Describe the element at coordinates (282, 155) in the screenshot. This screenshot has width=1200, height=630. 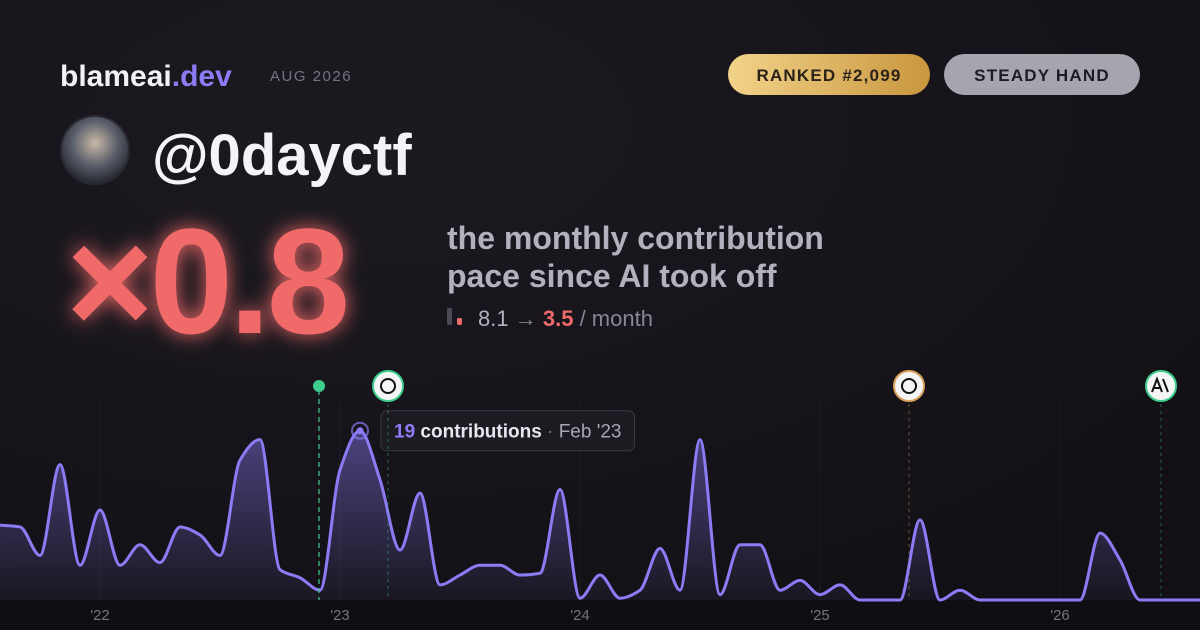
I see `handle: @0dayctf` at that location.